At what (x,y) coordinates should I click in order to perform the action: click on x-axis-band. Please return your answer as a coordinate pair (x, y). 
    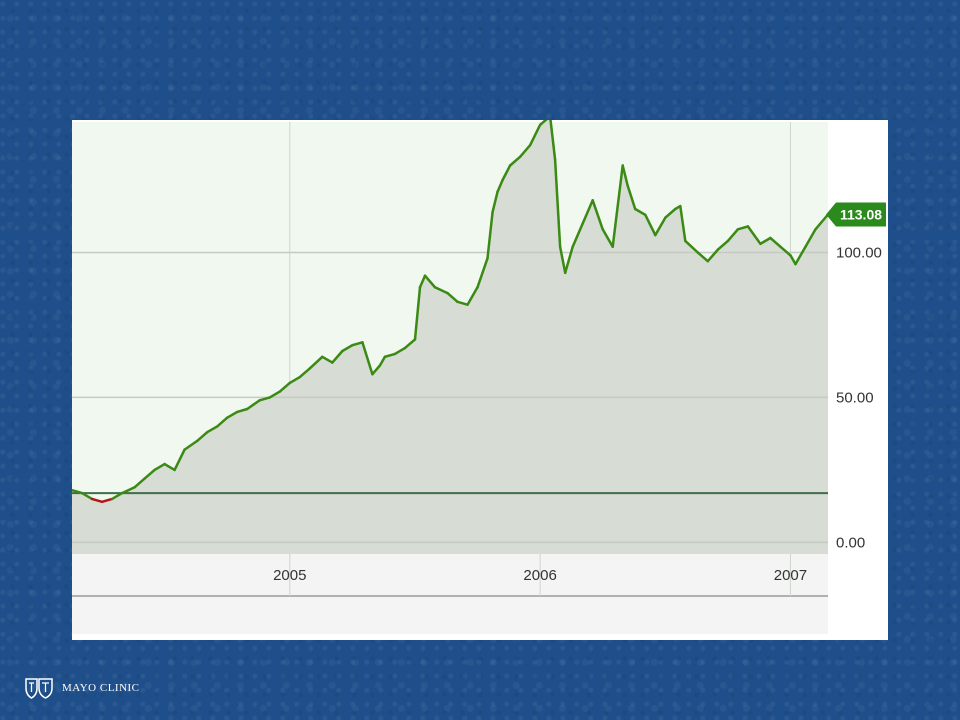
    Looking at the image, I should click on (450, 575).